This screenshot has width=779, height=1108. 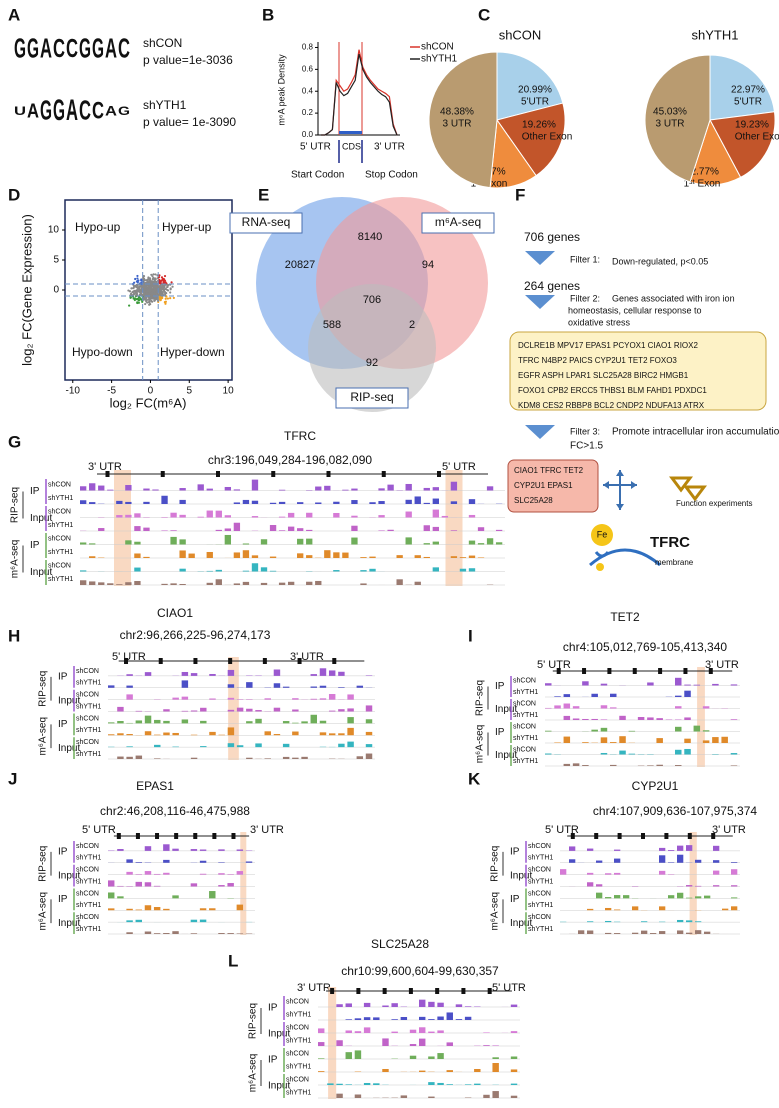 What do you see at coordinates (535, 90) in the screenshot?
I see `text: 20.99%` at bounding box center [535, 90].